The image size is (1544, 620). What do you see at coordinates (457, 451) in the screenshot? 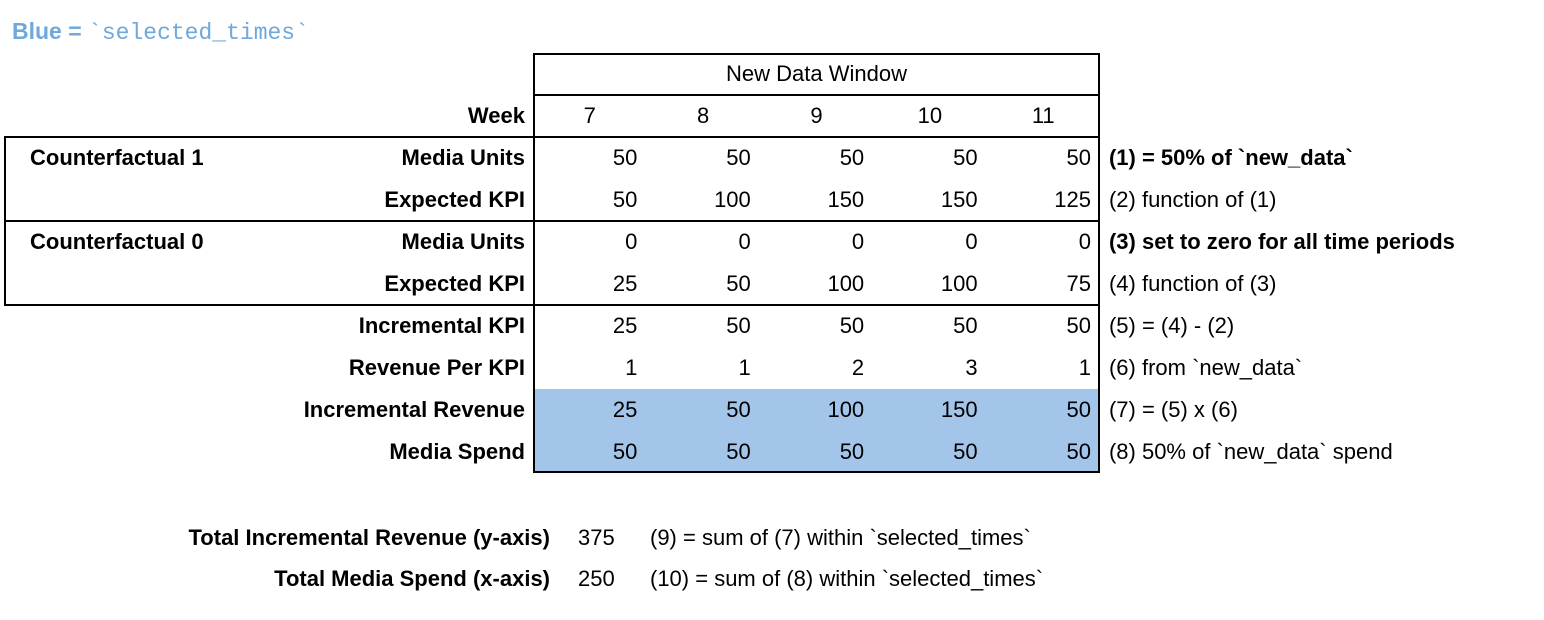
I see `row-label: Media Spend` at bounding box center [457, 451].